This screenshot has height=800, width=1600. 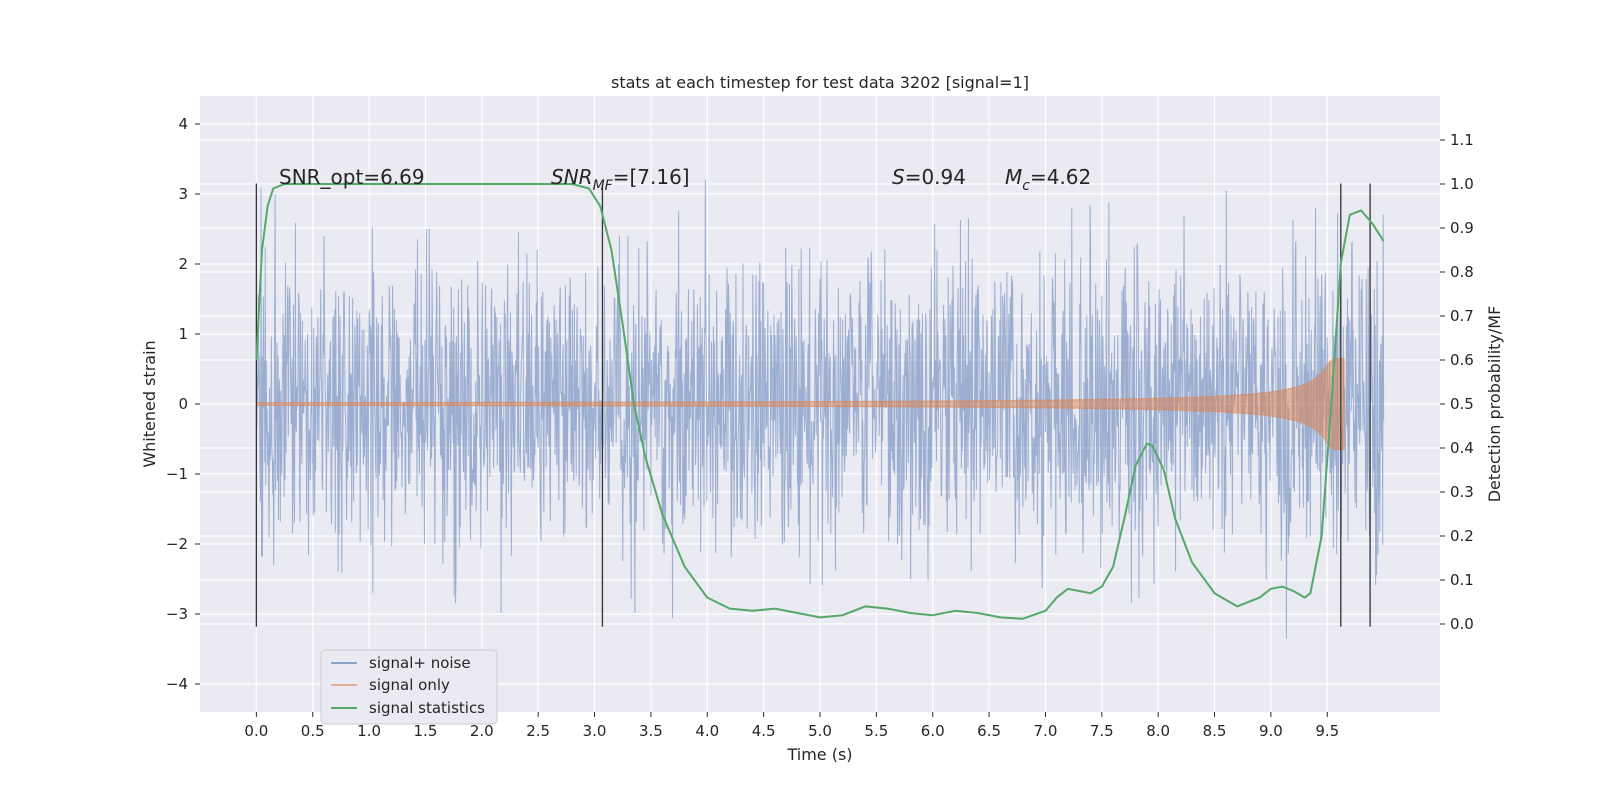 What do you see at coordinates (183, 404) in the screenshot?
I see `y-tick-label: 0` at bounding box center [183, 404].